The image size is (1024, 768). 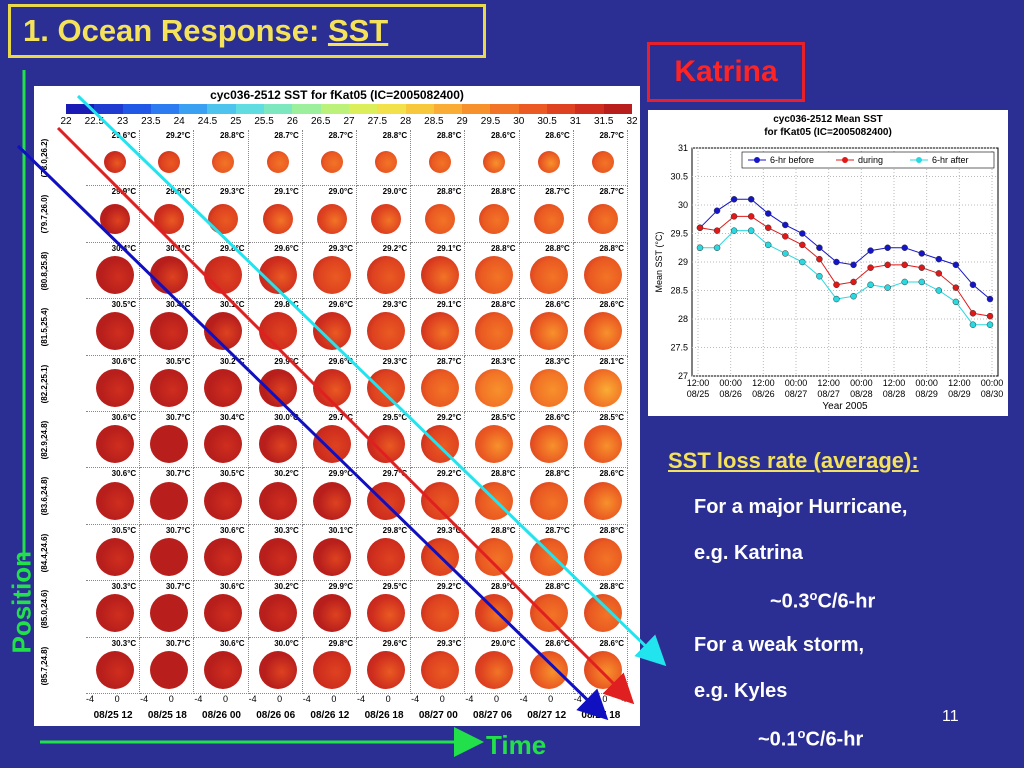 What do you see at coordinates (779, 645) in the screenshot?
I see `note-line-weak: For a weak storm,` at bounding box center [779, 645].